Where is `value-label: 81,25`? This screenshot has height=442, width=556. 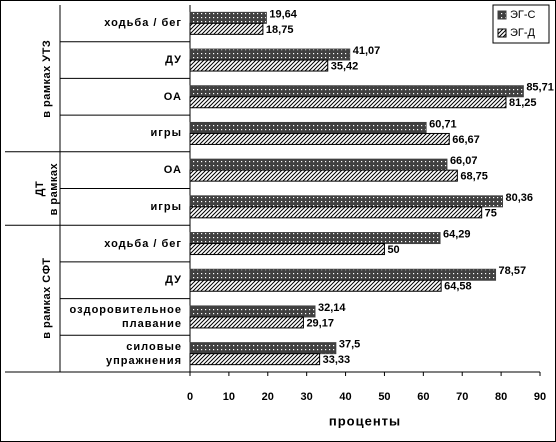 value-label: 81,25 is located at coordinates (523, 103).